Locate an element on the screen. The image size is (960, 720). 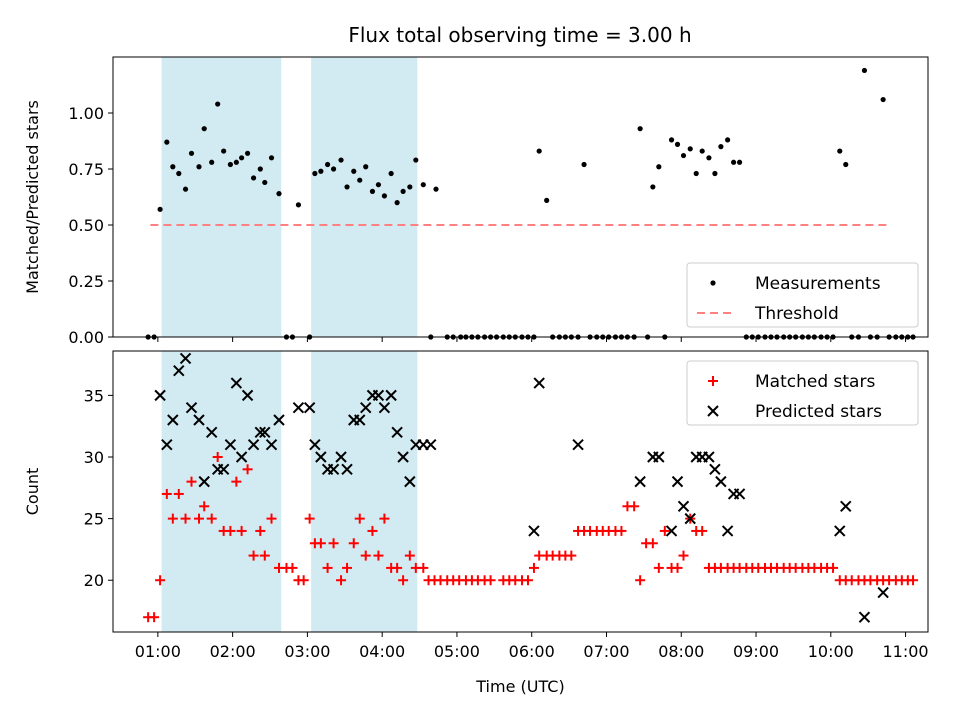
x-tick-label: 11:00 is located at coordinates (906, 651).